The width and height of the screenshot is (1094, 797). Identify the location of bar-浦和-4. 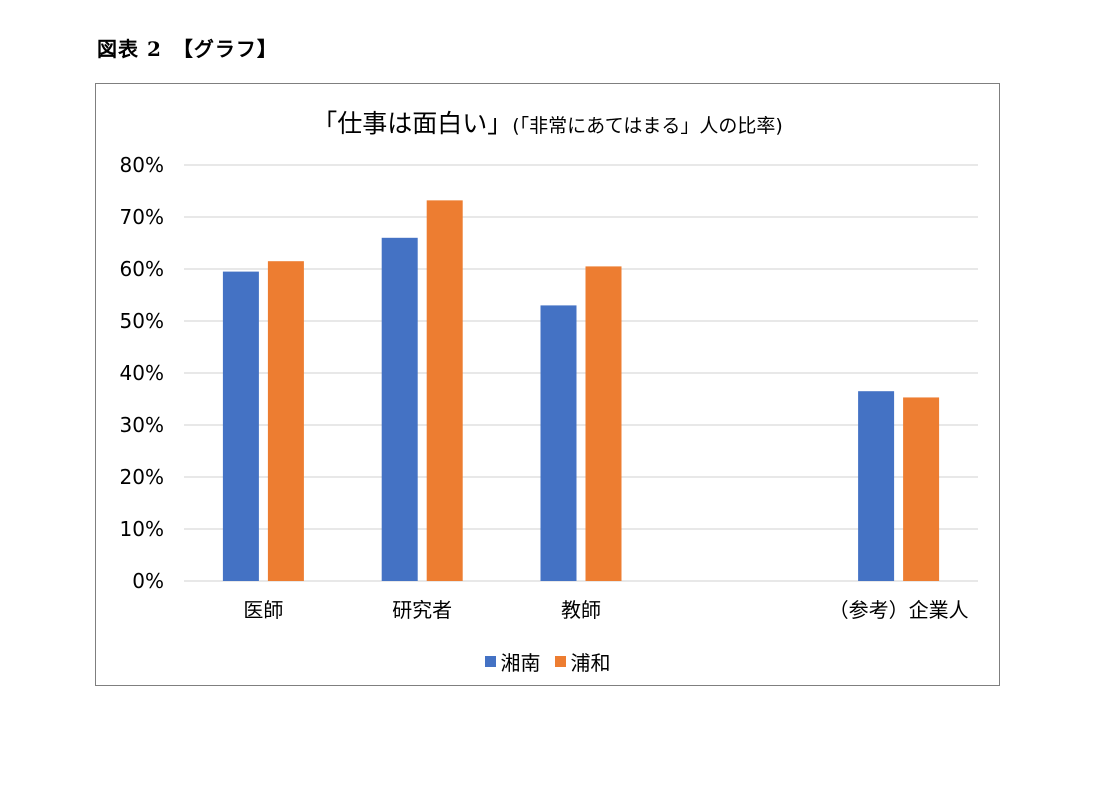
(921, 489).